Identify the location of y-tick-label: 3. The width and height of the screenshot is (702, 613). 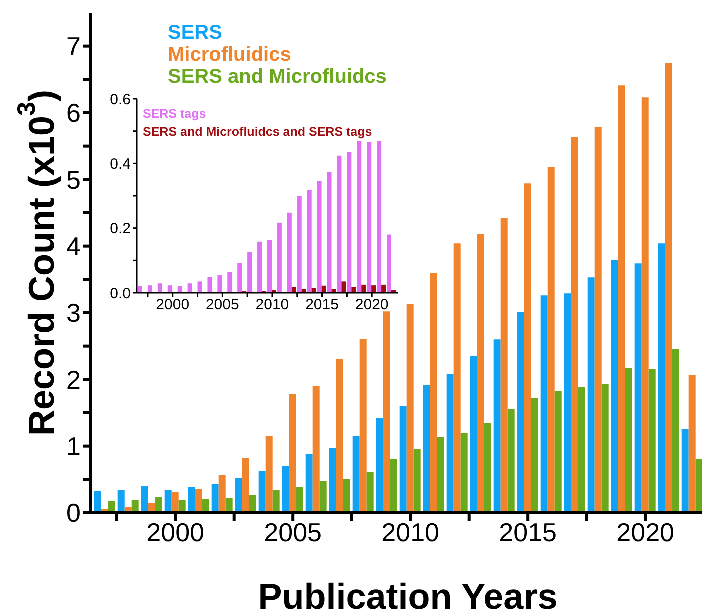
(73, 313).